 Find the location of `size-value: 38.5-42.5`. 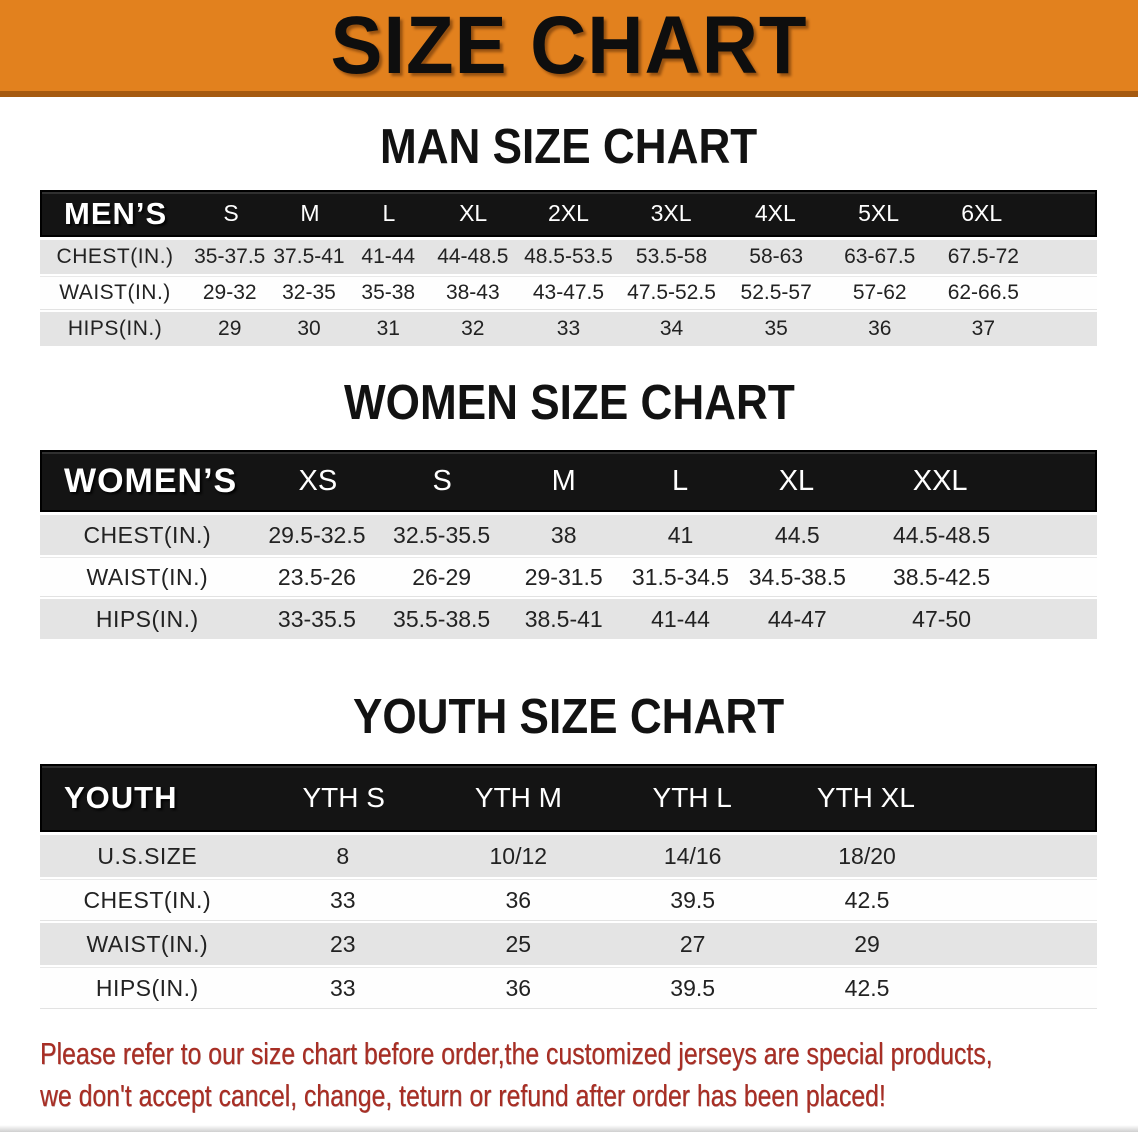

size-value: 38.5-42.5 is located at coordinates (941, 576).